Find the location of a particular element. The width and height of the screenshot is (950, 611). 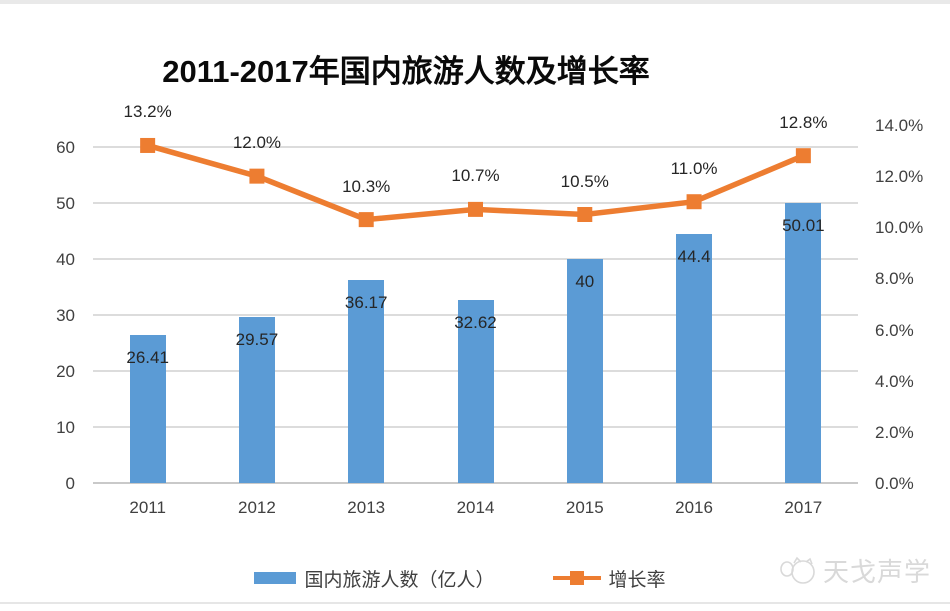

right-axis-tick-label: 4.0% is located at coordinates (894, 381).